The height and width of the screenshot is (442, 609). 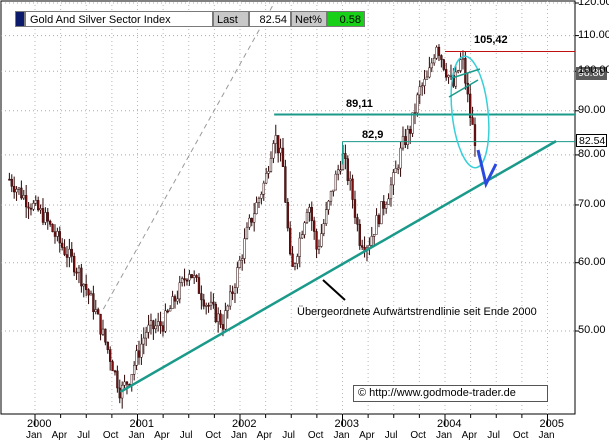 I want to click on x-axis, so click(x=291, y=420).